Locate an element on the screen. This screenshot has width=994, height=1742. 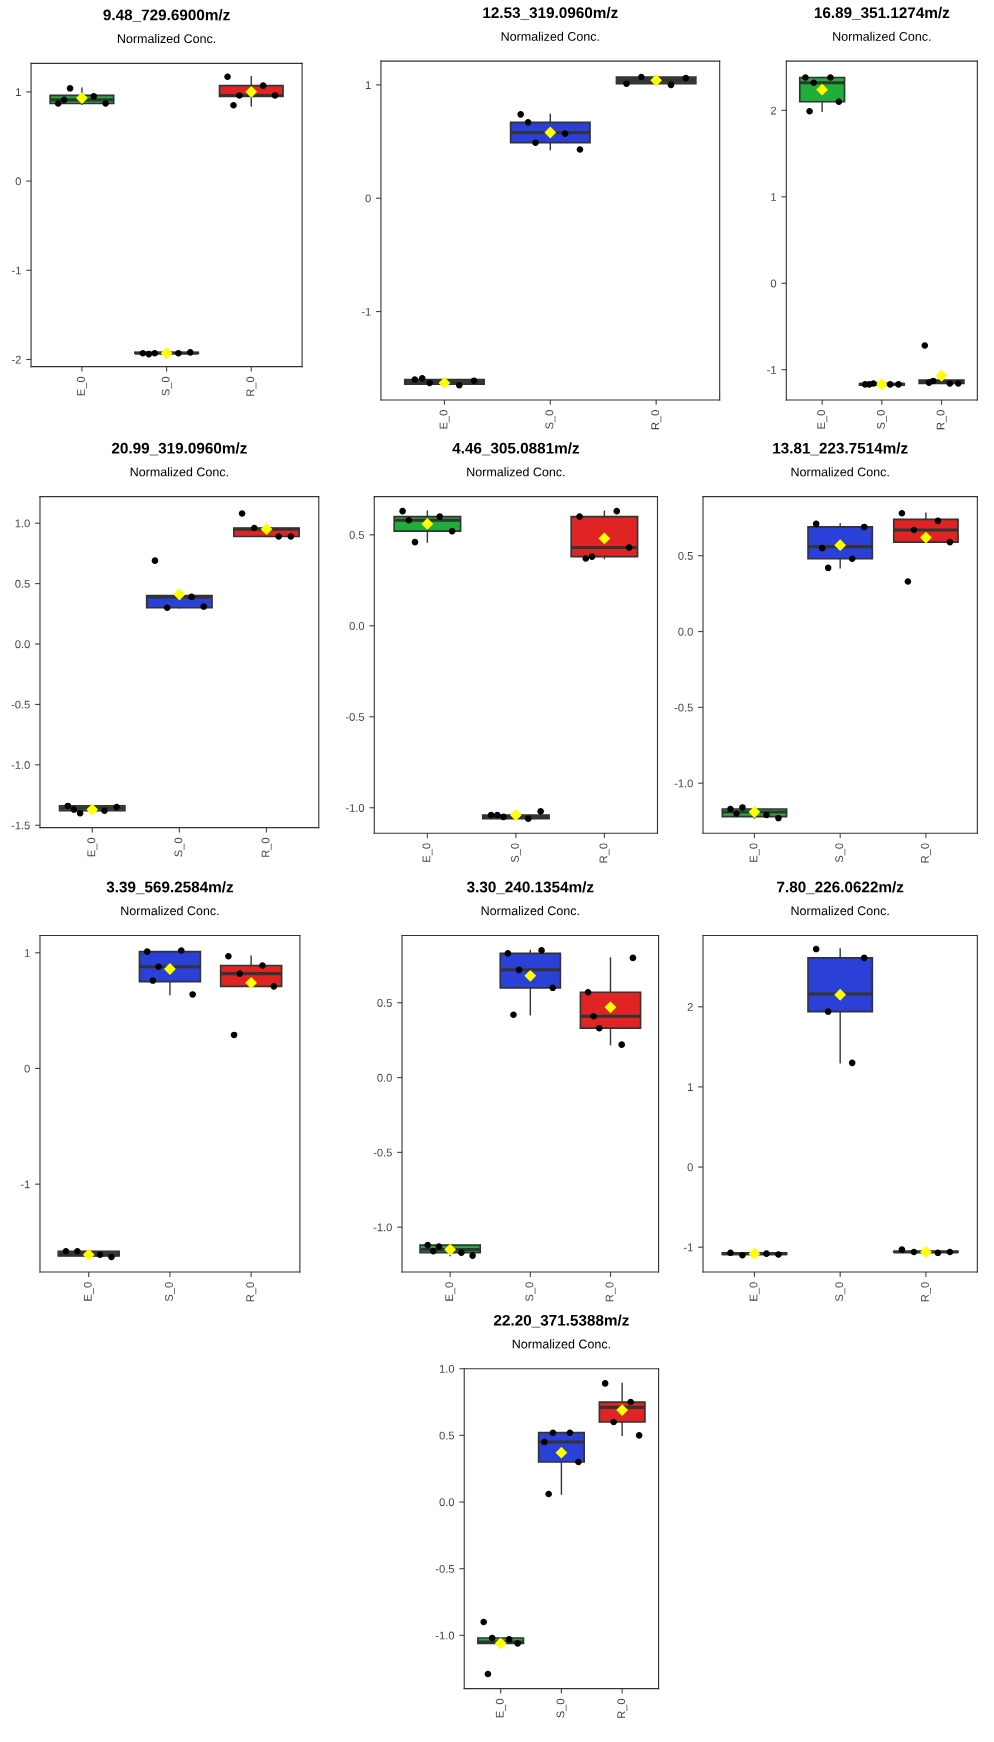
chart-title: 3.30_240.1354m/z is located at coordinates (530, 888).